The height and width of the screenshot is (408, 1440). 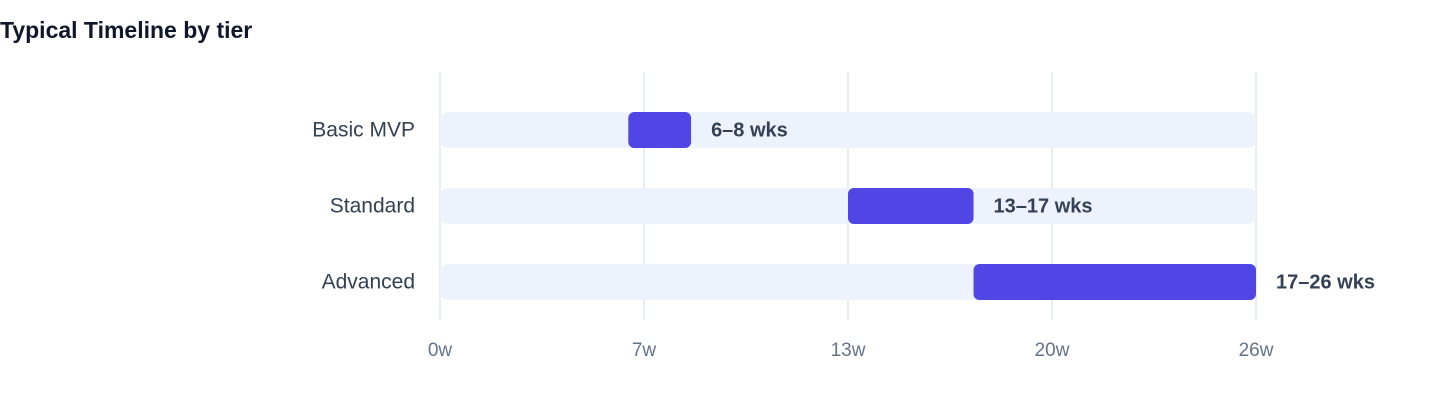 I want to click on x-tick-label: 7w, so click(x=644, y=350).